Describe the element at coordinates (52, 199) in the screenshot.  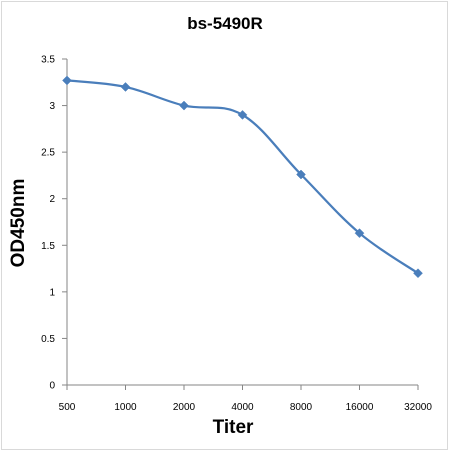
I see `y-tick-label: 2` at that location.